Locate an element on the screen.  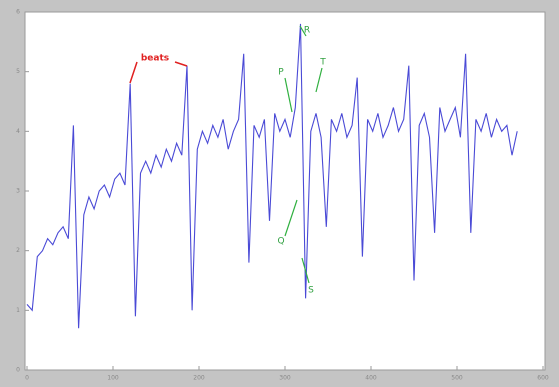
annotation: P is located at coordinates (281, 73).